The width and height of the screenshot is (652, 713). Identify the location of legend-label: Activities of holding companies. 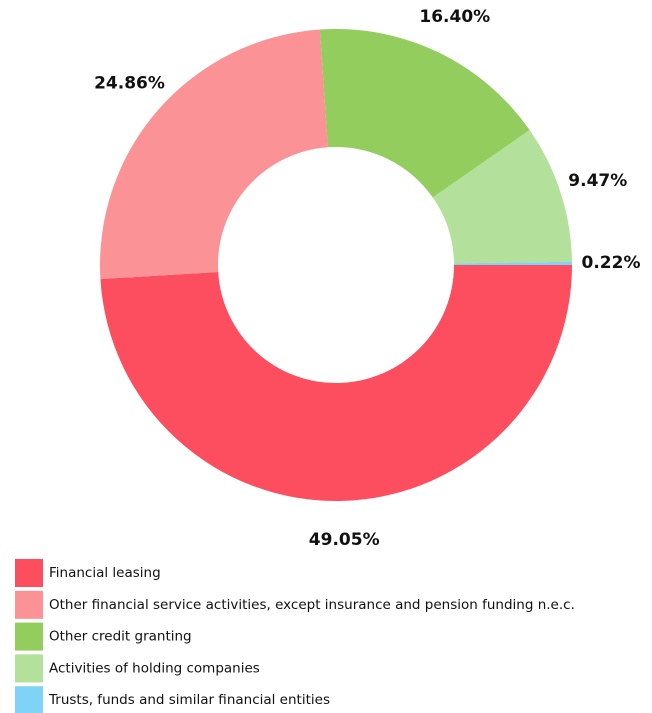
(154, 668).